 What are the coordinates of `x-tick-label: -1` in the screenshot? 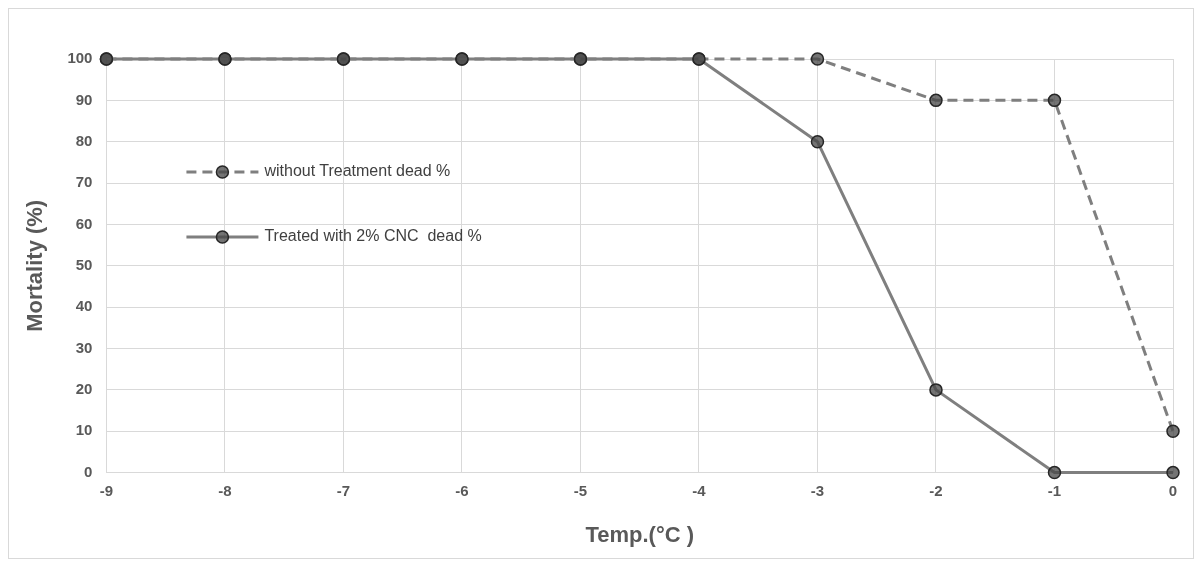 It's located at (1054, 490).